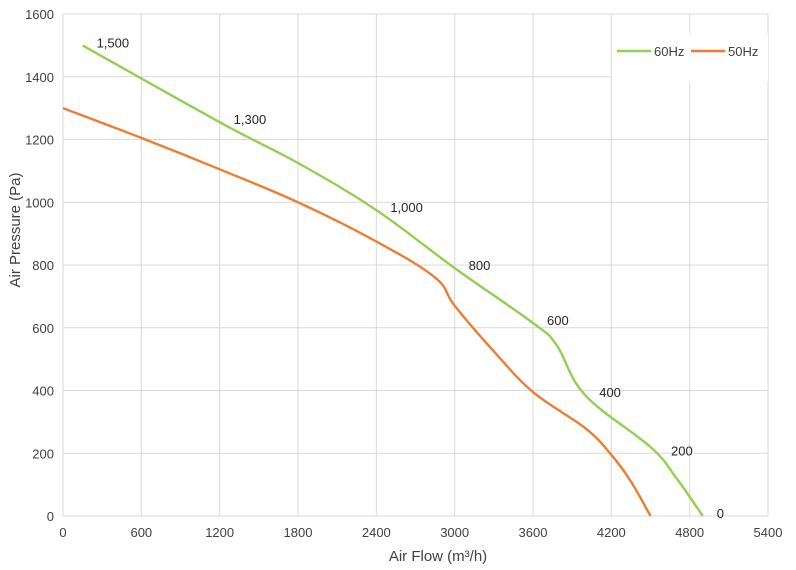 The image size is (796, 570). What do you see at coordinates (376, 532) in the screenshot?
I see `x-tick-label: 2400` at bounding box center [376, 532].